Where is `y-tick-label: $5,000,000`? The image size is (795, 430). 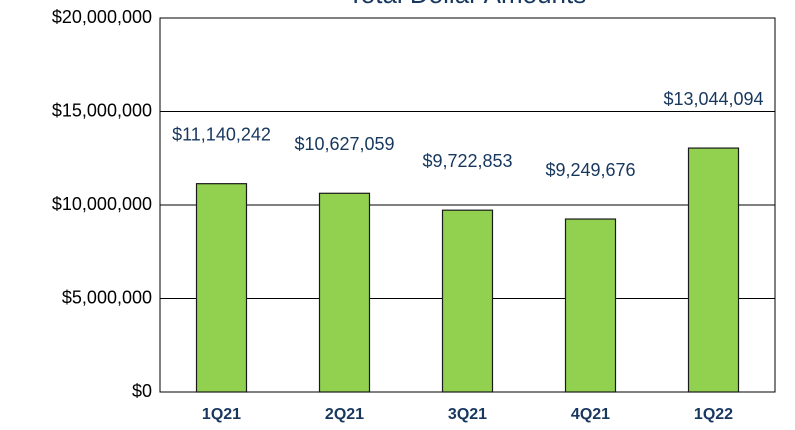 y-tick-label: $5,000,000 is located at coordinates (107, 297).